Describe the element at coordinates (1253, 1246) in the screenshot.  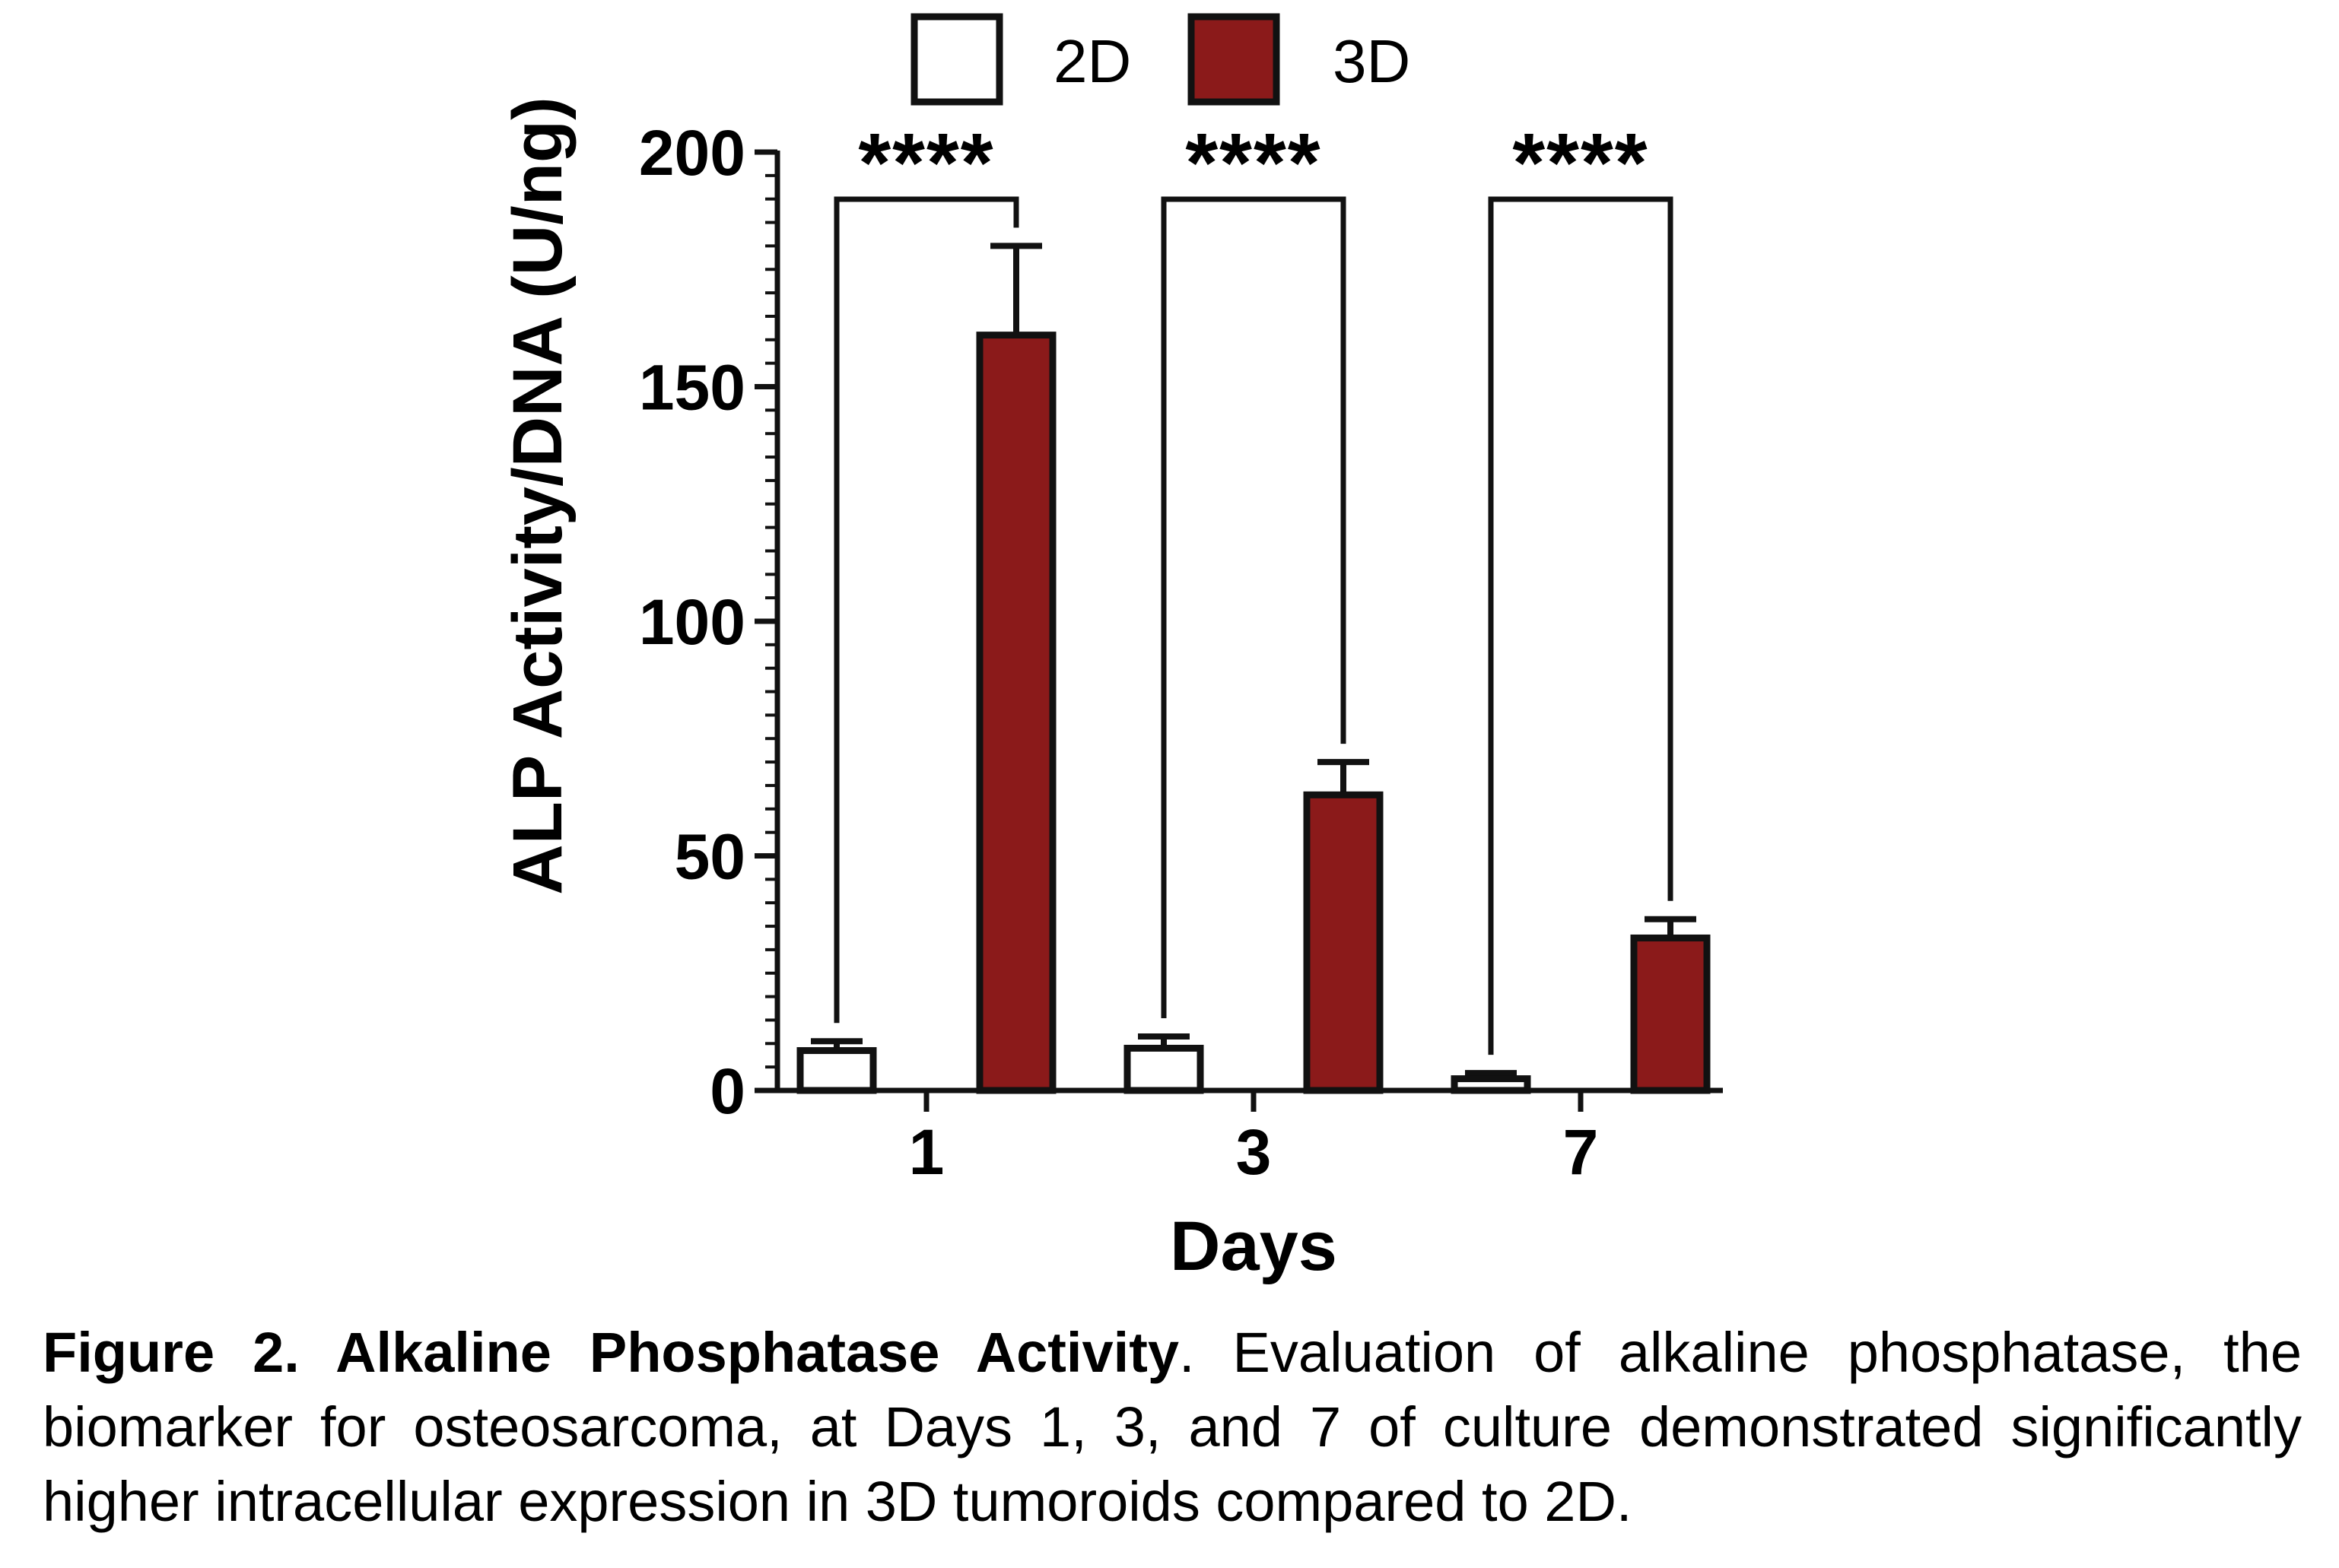
I see `x-axis-label: Days` at that location.